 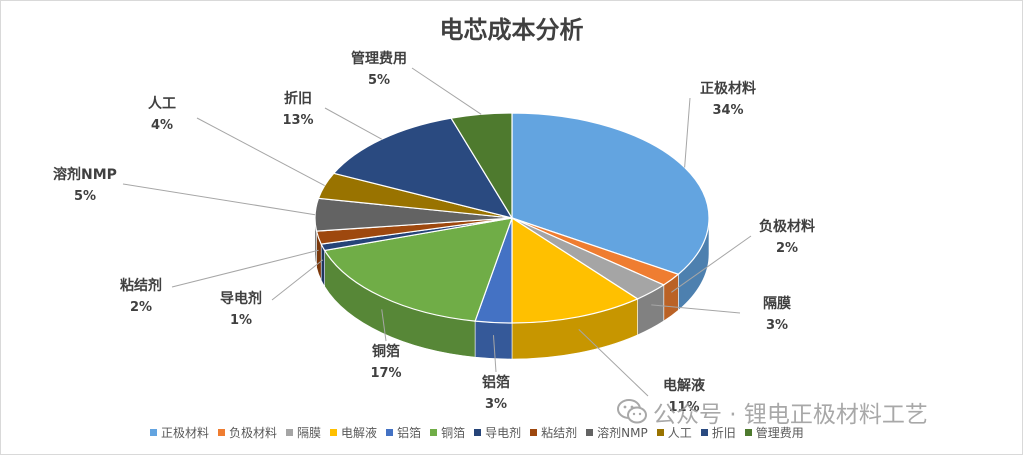 I want to click on legend-label: 隔膜, so click(x=309, y=432).